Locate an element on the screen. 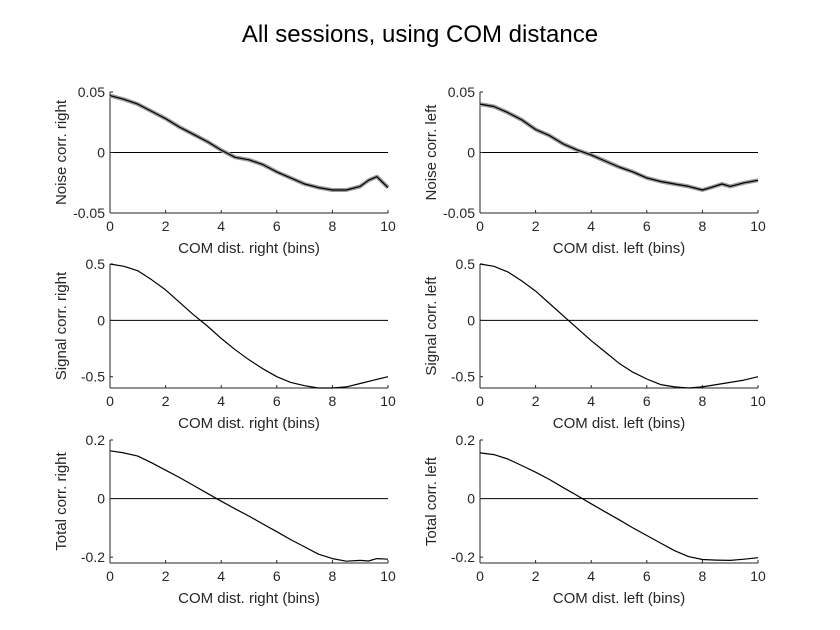 This screenshot has height=630, width=840. y-axis-label: Signal corr. left is located at coordinates (431, 326).